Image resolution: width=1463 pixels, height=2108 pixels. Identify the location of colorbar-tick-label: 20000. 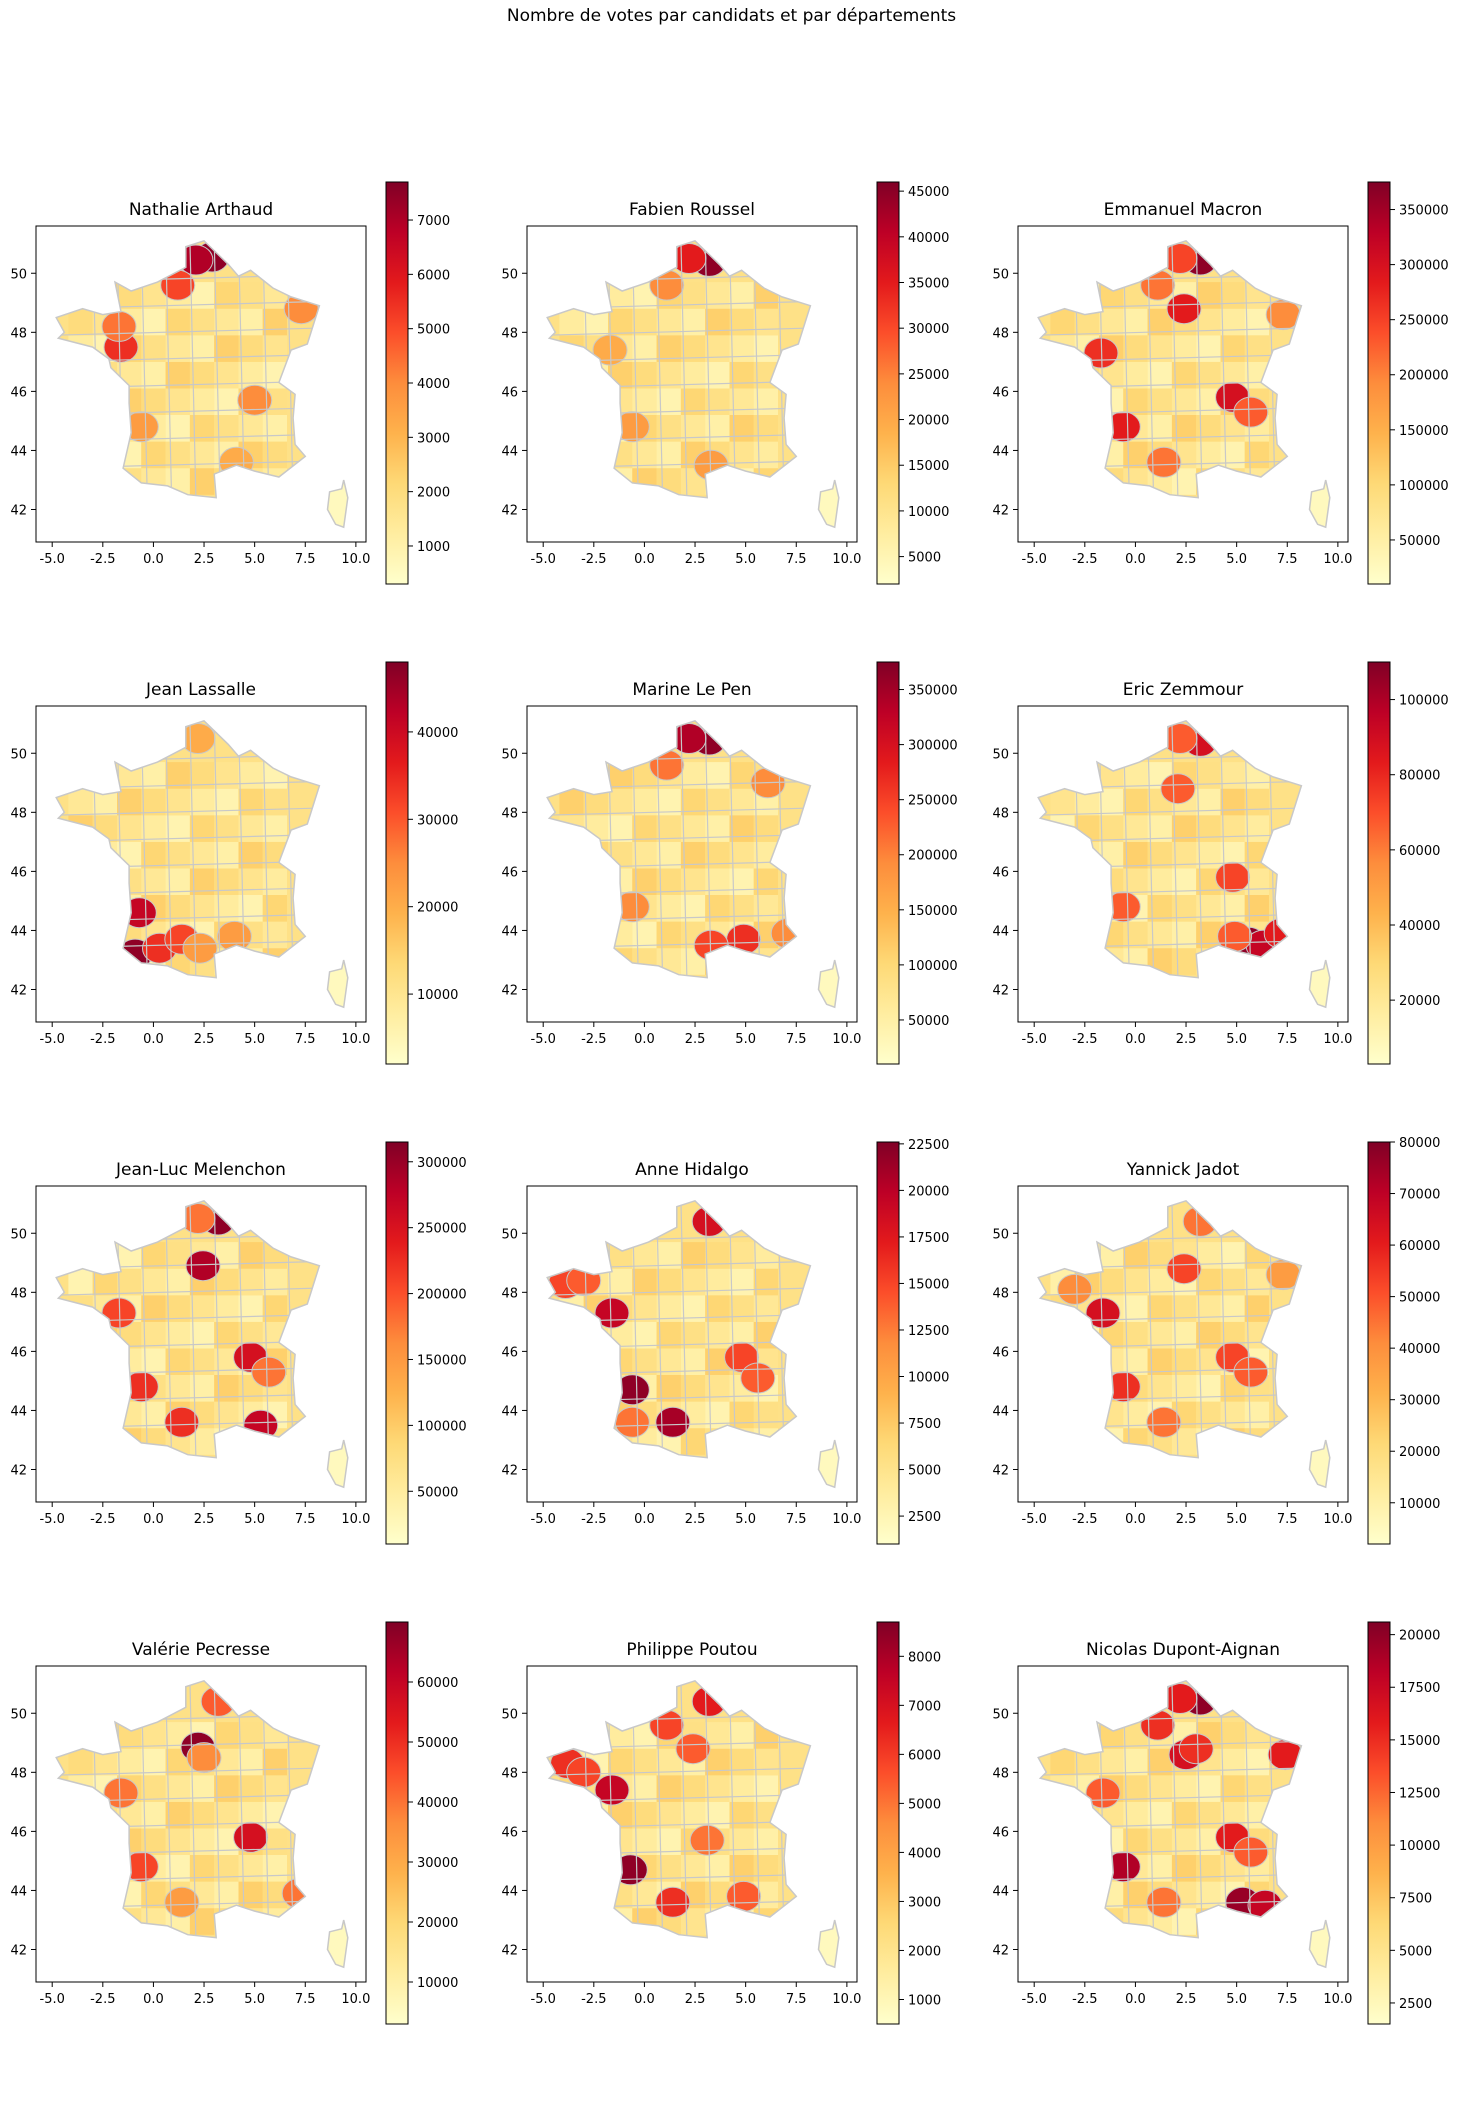
(437, 1923).